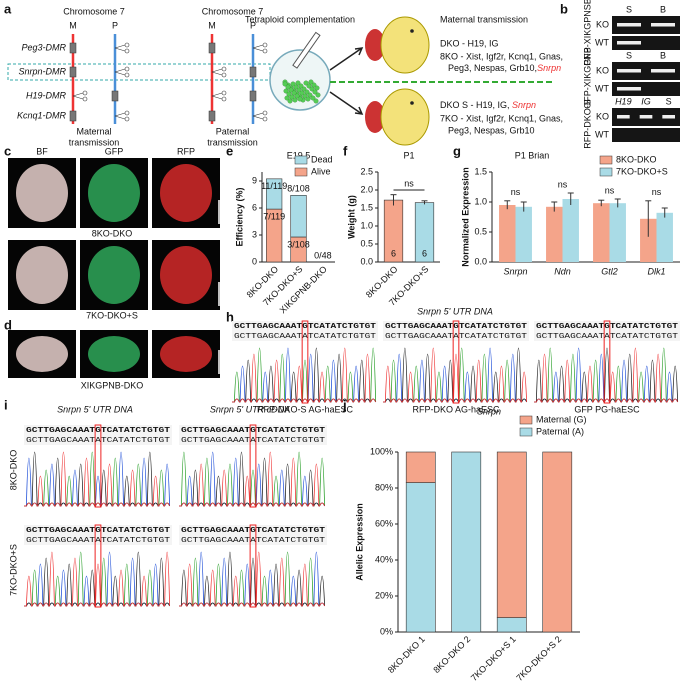  I want to click on label: DKO S - H19, IG,, so click(476, 105).